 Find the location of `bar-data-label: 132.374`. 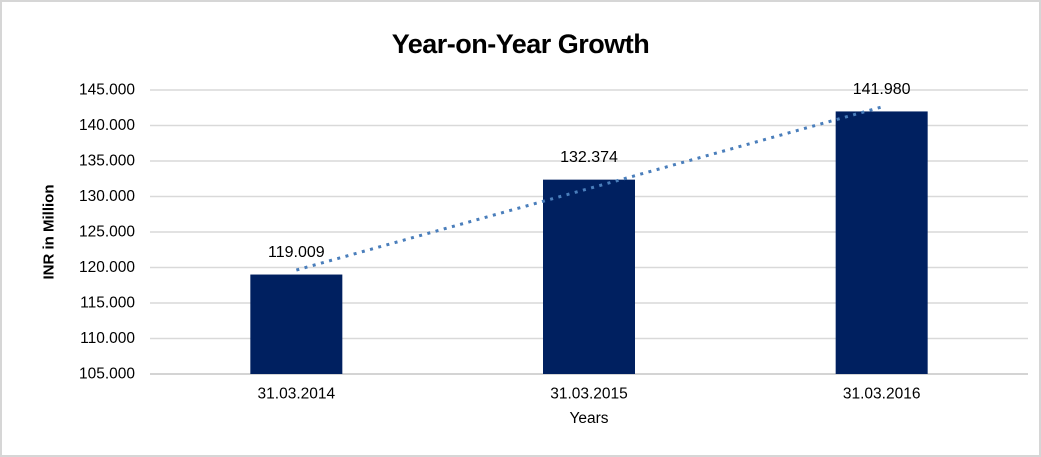

bar-data-label: 132.374 is located at coordinates (589, 157).